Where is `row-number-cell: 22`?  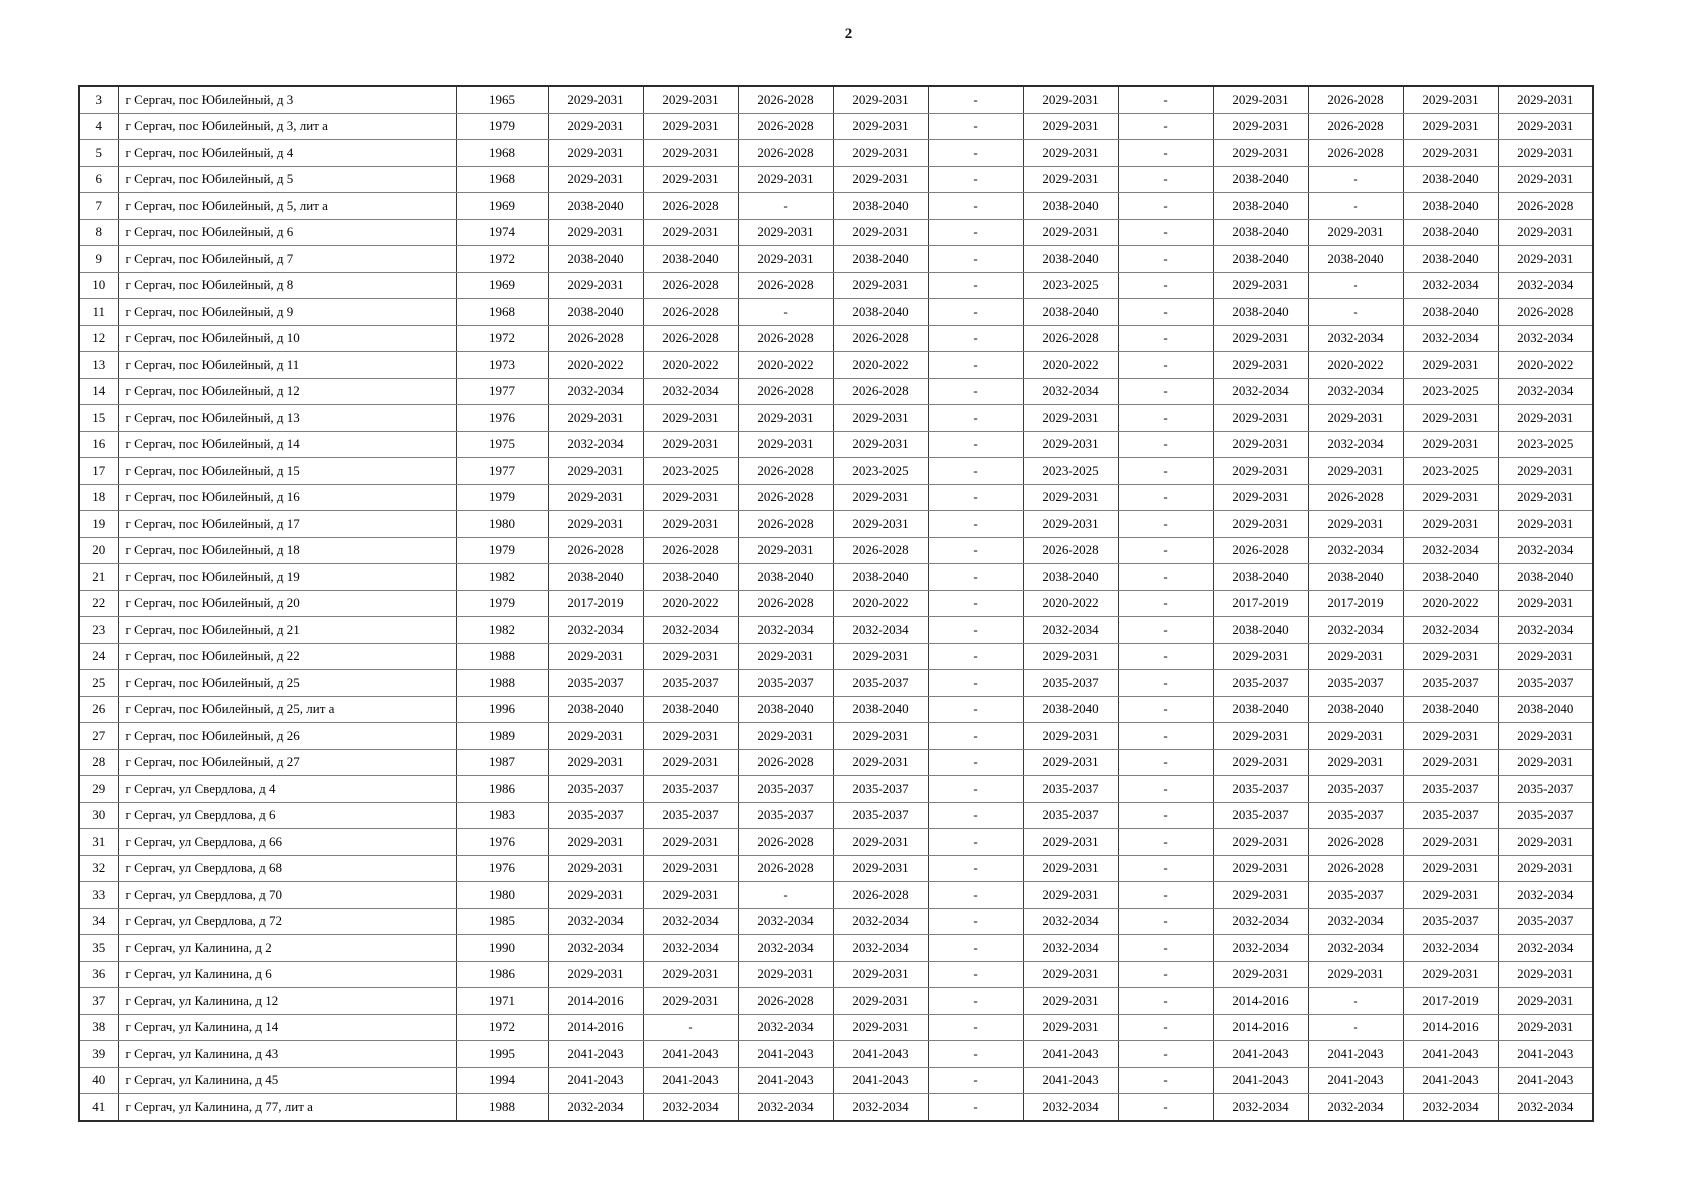
row-number-cell: 22 is located at coordinates (98, 603).